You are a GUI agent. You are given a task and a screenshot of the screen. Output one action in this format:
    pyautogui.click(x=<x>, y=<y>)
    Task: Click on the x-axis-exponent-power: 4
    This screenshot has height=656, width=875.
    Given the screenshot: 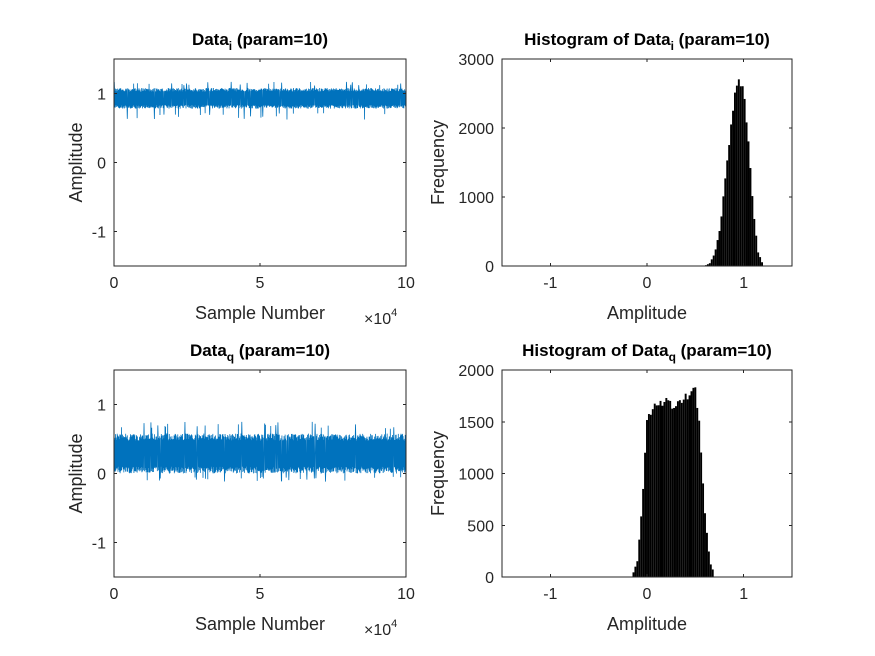 What is the action you would take?
    pyautogui.click(x=394, y=313)
    